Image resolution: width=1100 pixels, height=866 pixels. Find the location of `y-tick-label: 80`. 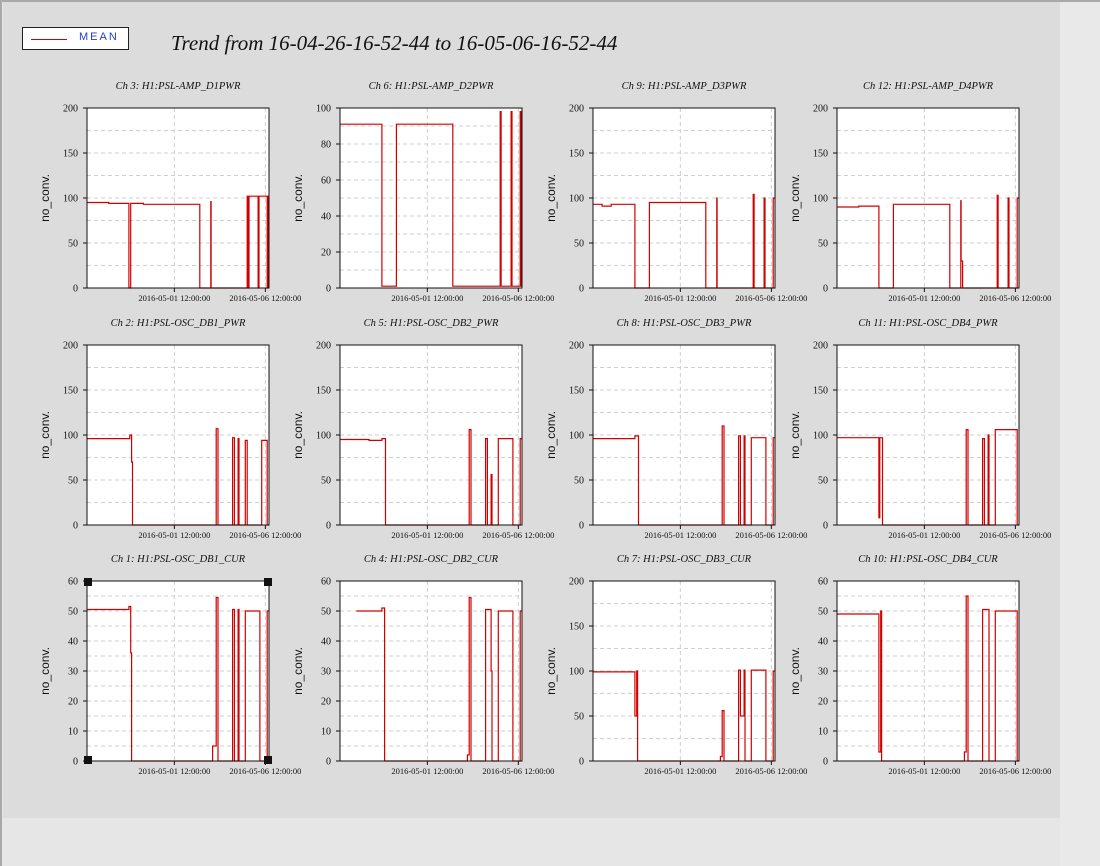

y-tick-label: 80 is located at coordinates (326, 145).